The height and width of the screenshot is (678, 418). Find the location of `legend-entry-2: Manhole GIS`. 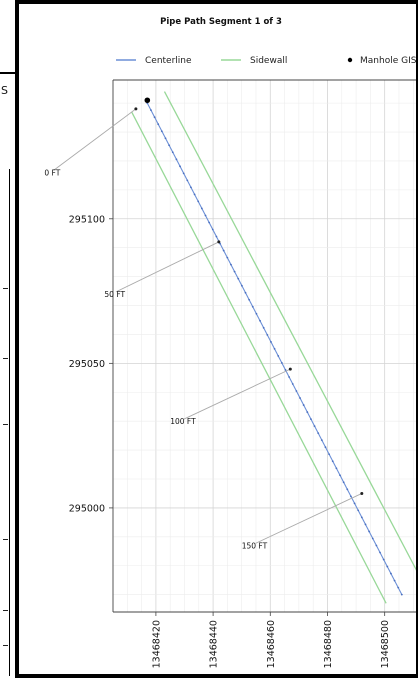

legend-entry-2: Manhole GIS is located at coordinates (388, 61).